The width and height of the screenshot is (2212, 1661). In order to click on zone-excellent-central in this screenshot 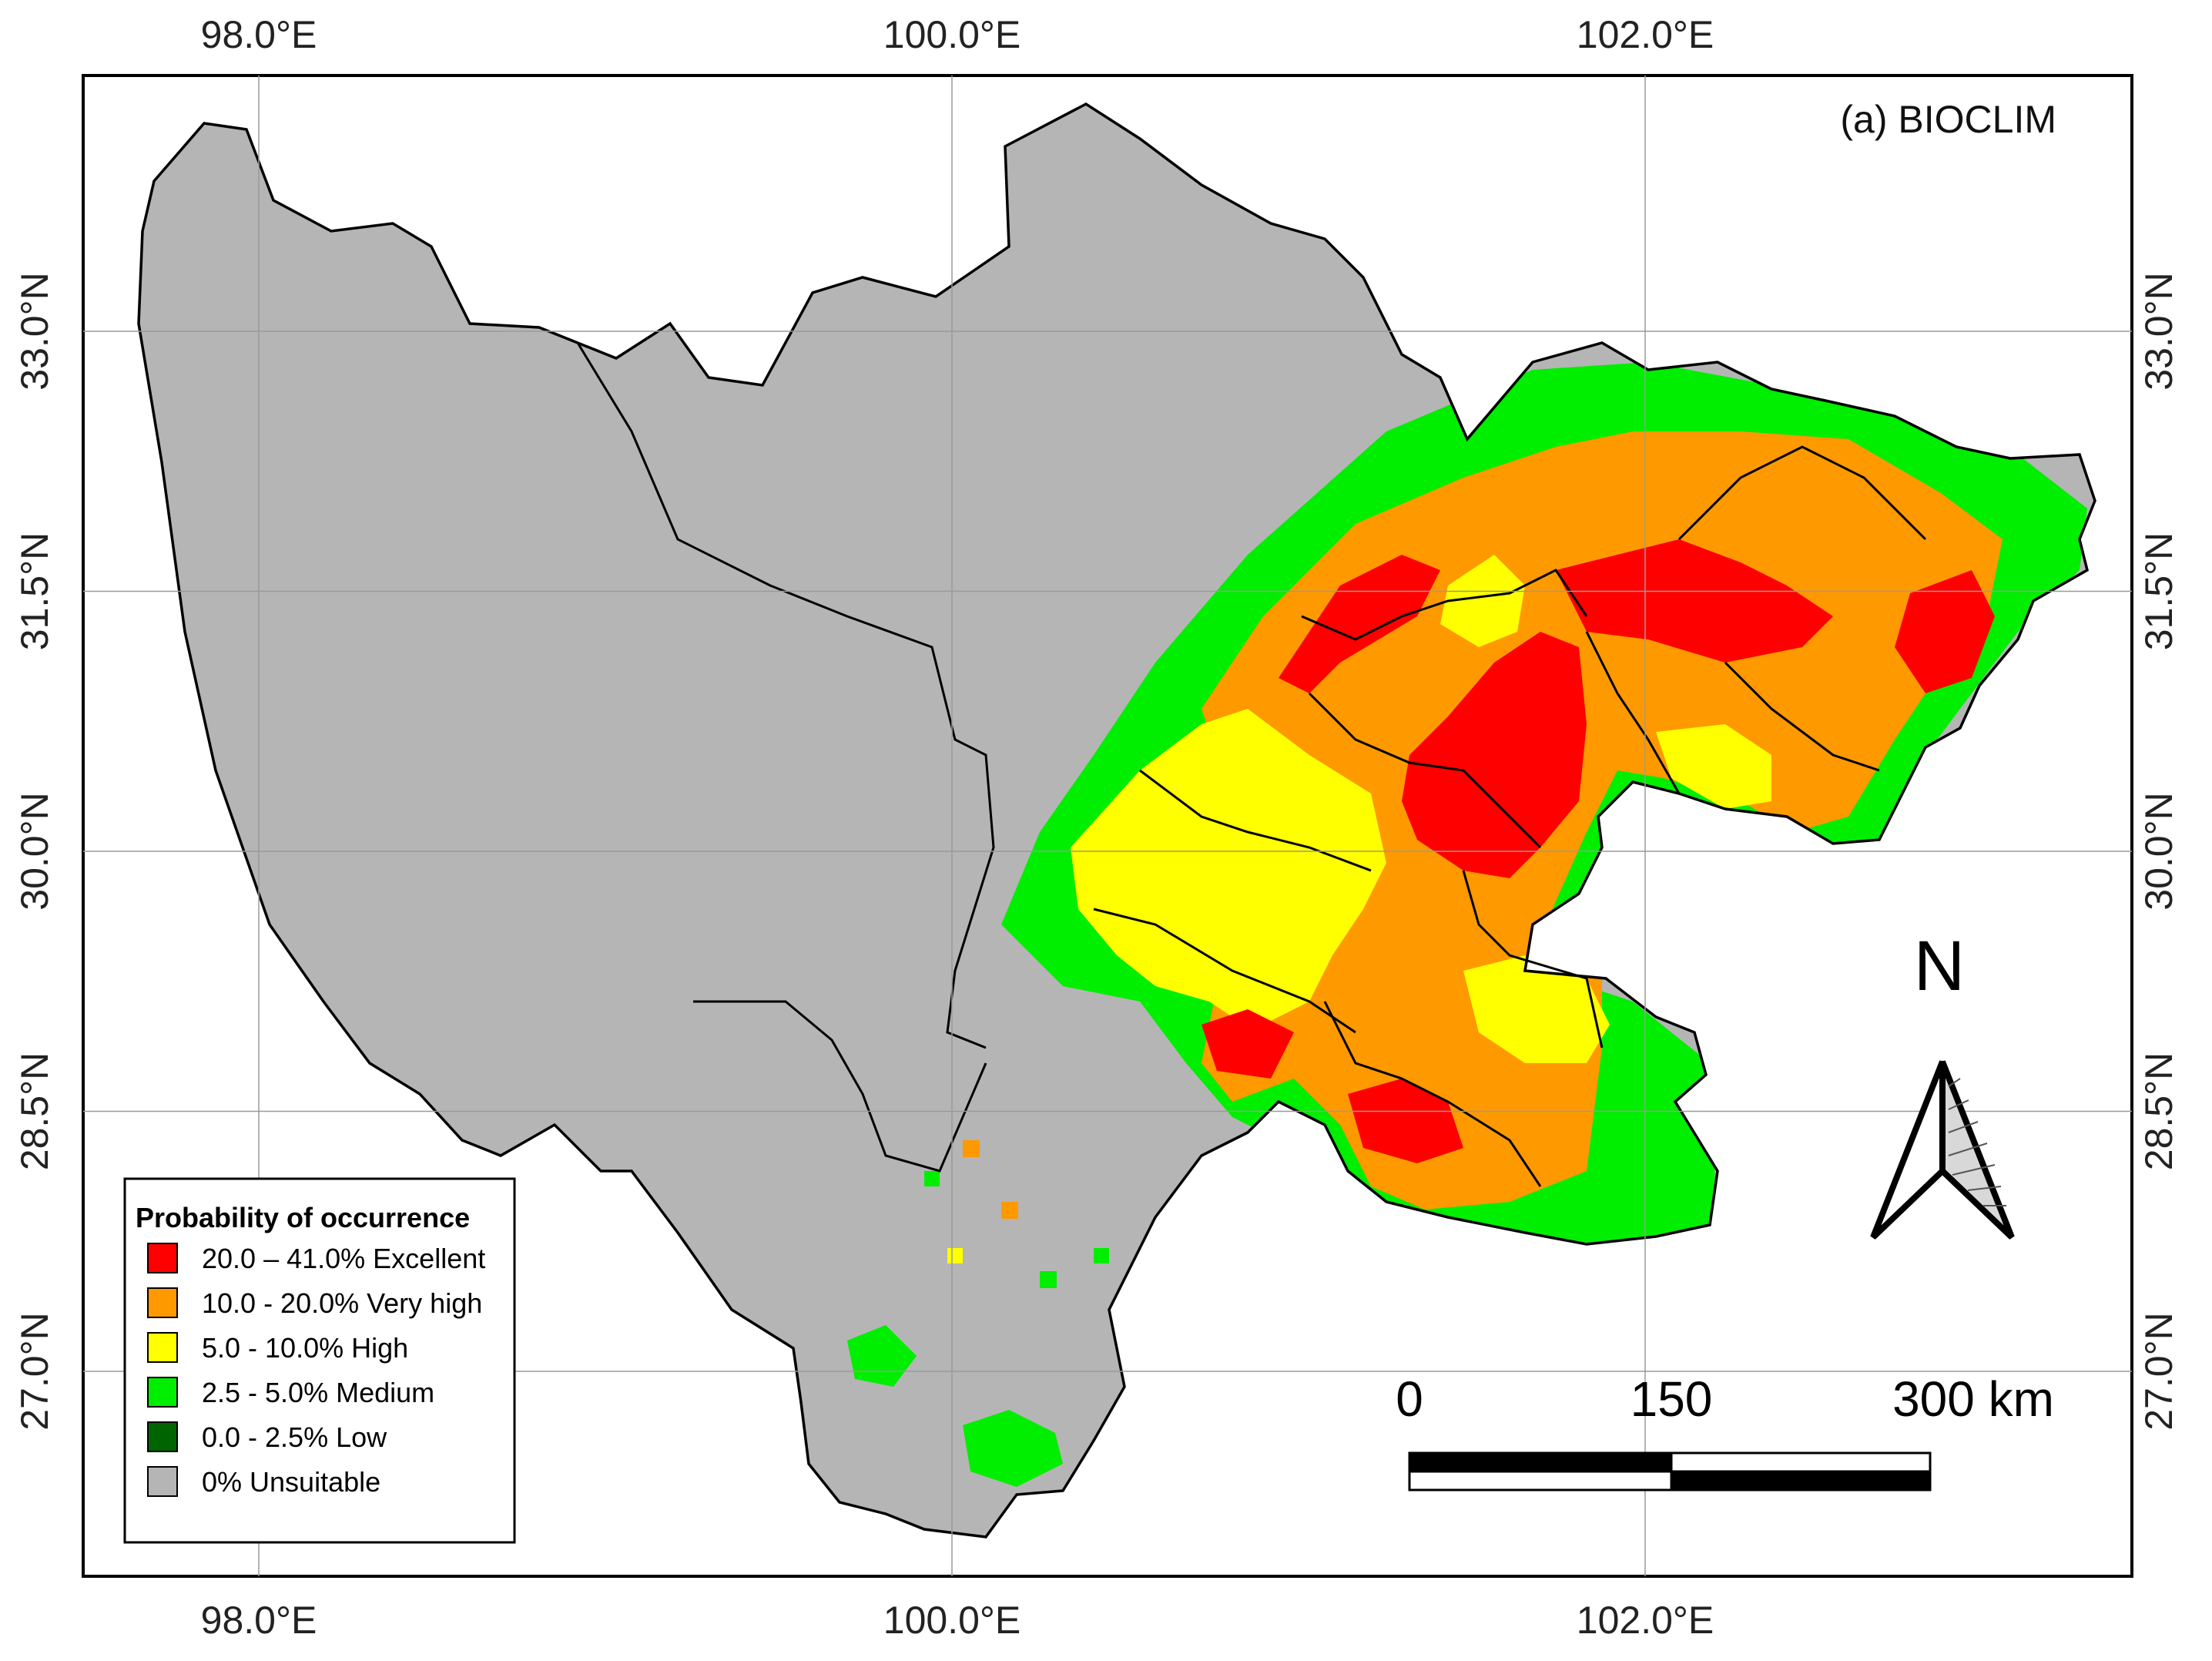, I will do `click(1494, 755)`.